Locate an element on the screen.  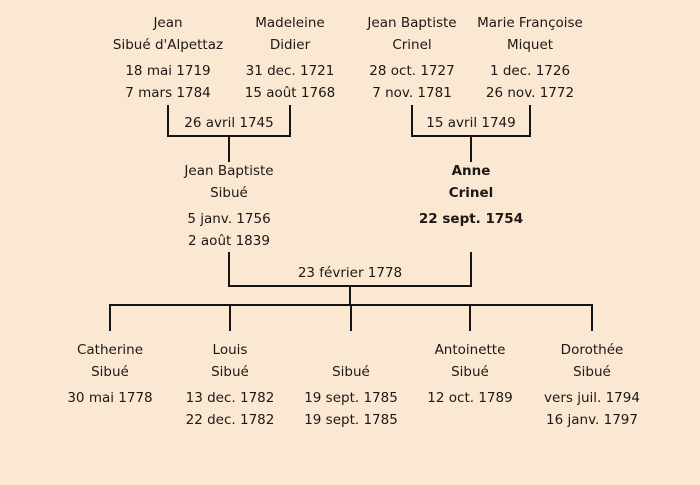
birth-date: 31 dec. 1721 is located at coordinates (290, 71).